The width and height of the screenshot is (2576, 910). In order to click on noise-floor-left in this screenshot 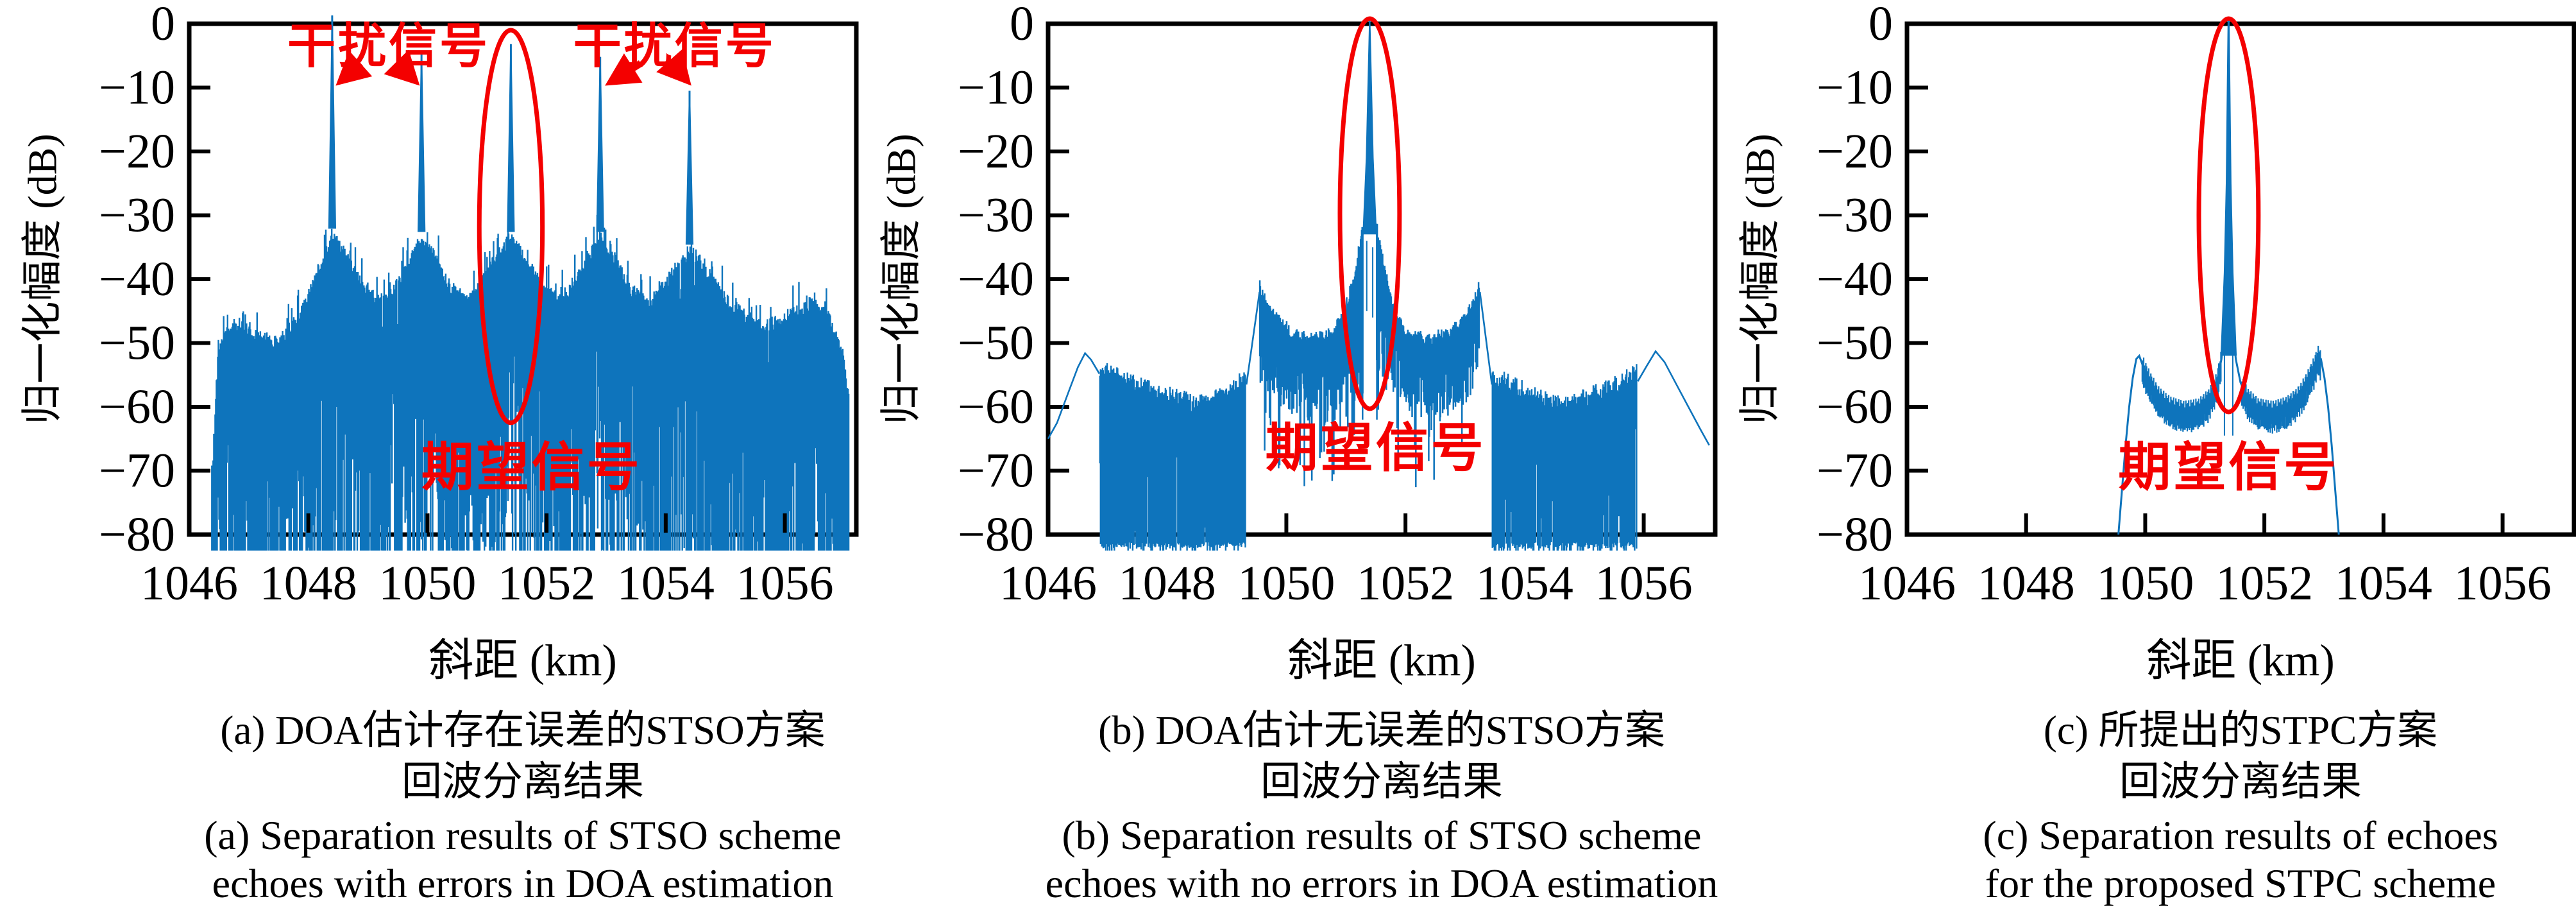, I will do `click(1172, 457)`.